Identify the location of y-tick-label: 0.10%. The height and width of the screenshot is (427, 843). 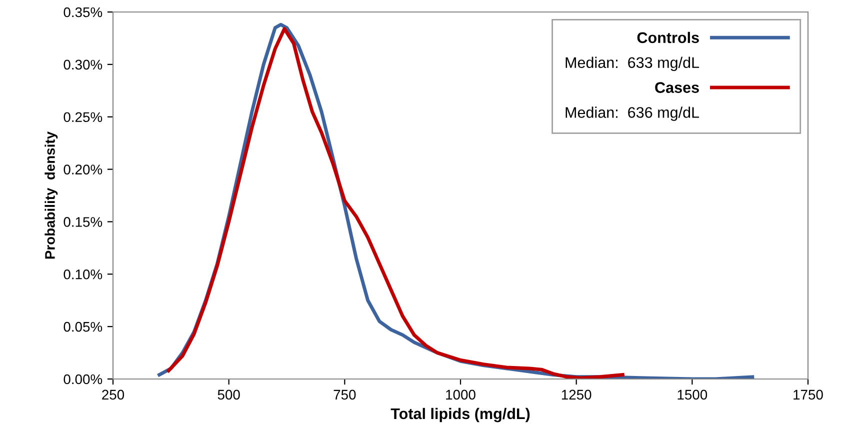
(83, 274).